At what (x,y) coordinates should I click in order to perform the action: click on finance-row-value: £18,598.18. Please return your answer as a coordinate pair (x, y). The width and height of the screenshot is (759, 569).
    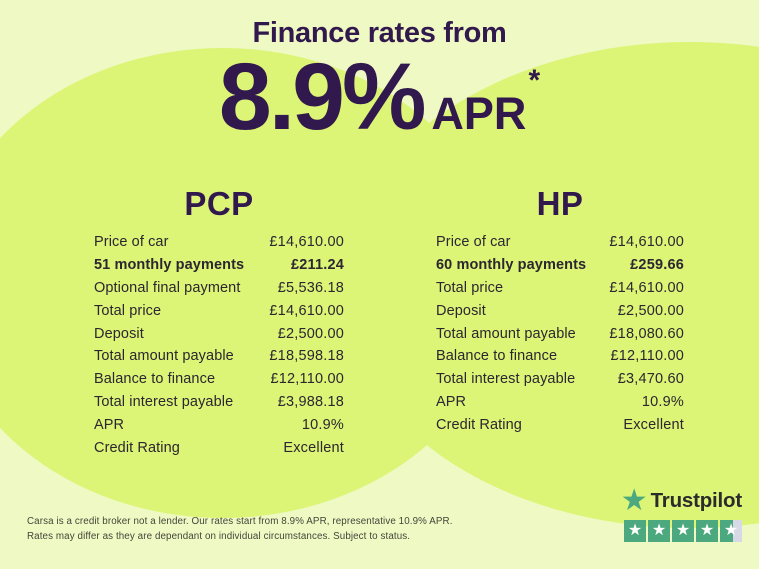
    Looking at the image, I should click on (306, 356).